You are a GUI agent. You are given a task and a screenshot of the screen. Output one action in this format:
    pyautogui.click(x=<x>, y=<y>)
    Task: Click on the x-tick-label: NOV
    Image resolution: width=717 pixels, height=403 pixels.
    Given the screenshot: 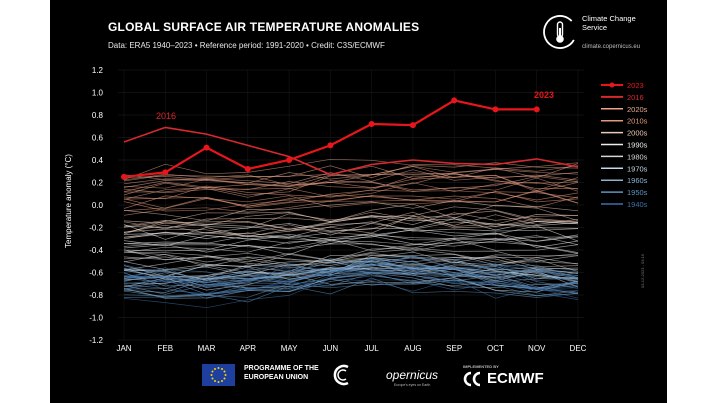 What is the action you would take?
    pyautogui.click(x=537, y=348)
    